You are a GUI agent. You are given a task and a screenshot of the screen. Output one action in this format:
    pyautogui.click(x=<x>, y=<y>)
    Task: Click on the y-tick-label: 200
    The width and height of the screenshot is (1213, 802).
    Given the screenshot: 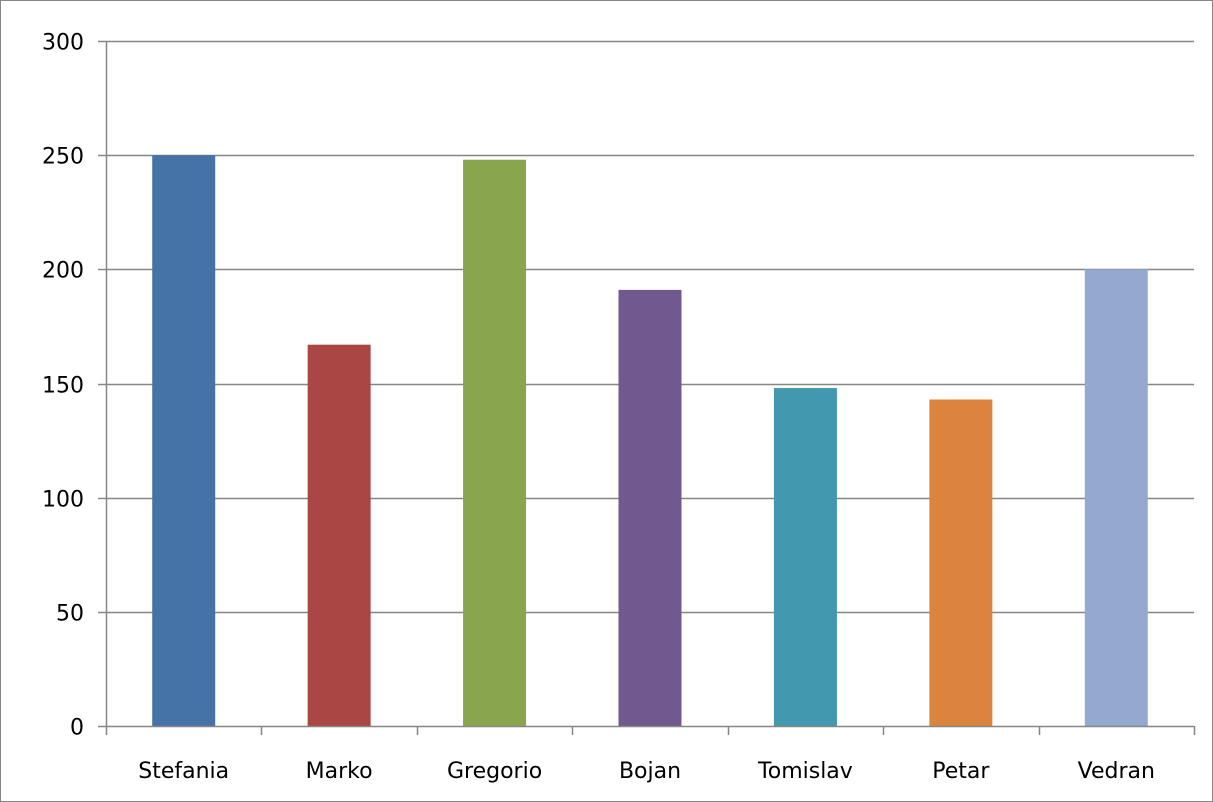 What is the action you would take?
    pyautogui.click(x=63, y=271)
    